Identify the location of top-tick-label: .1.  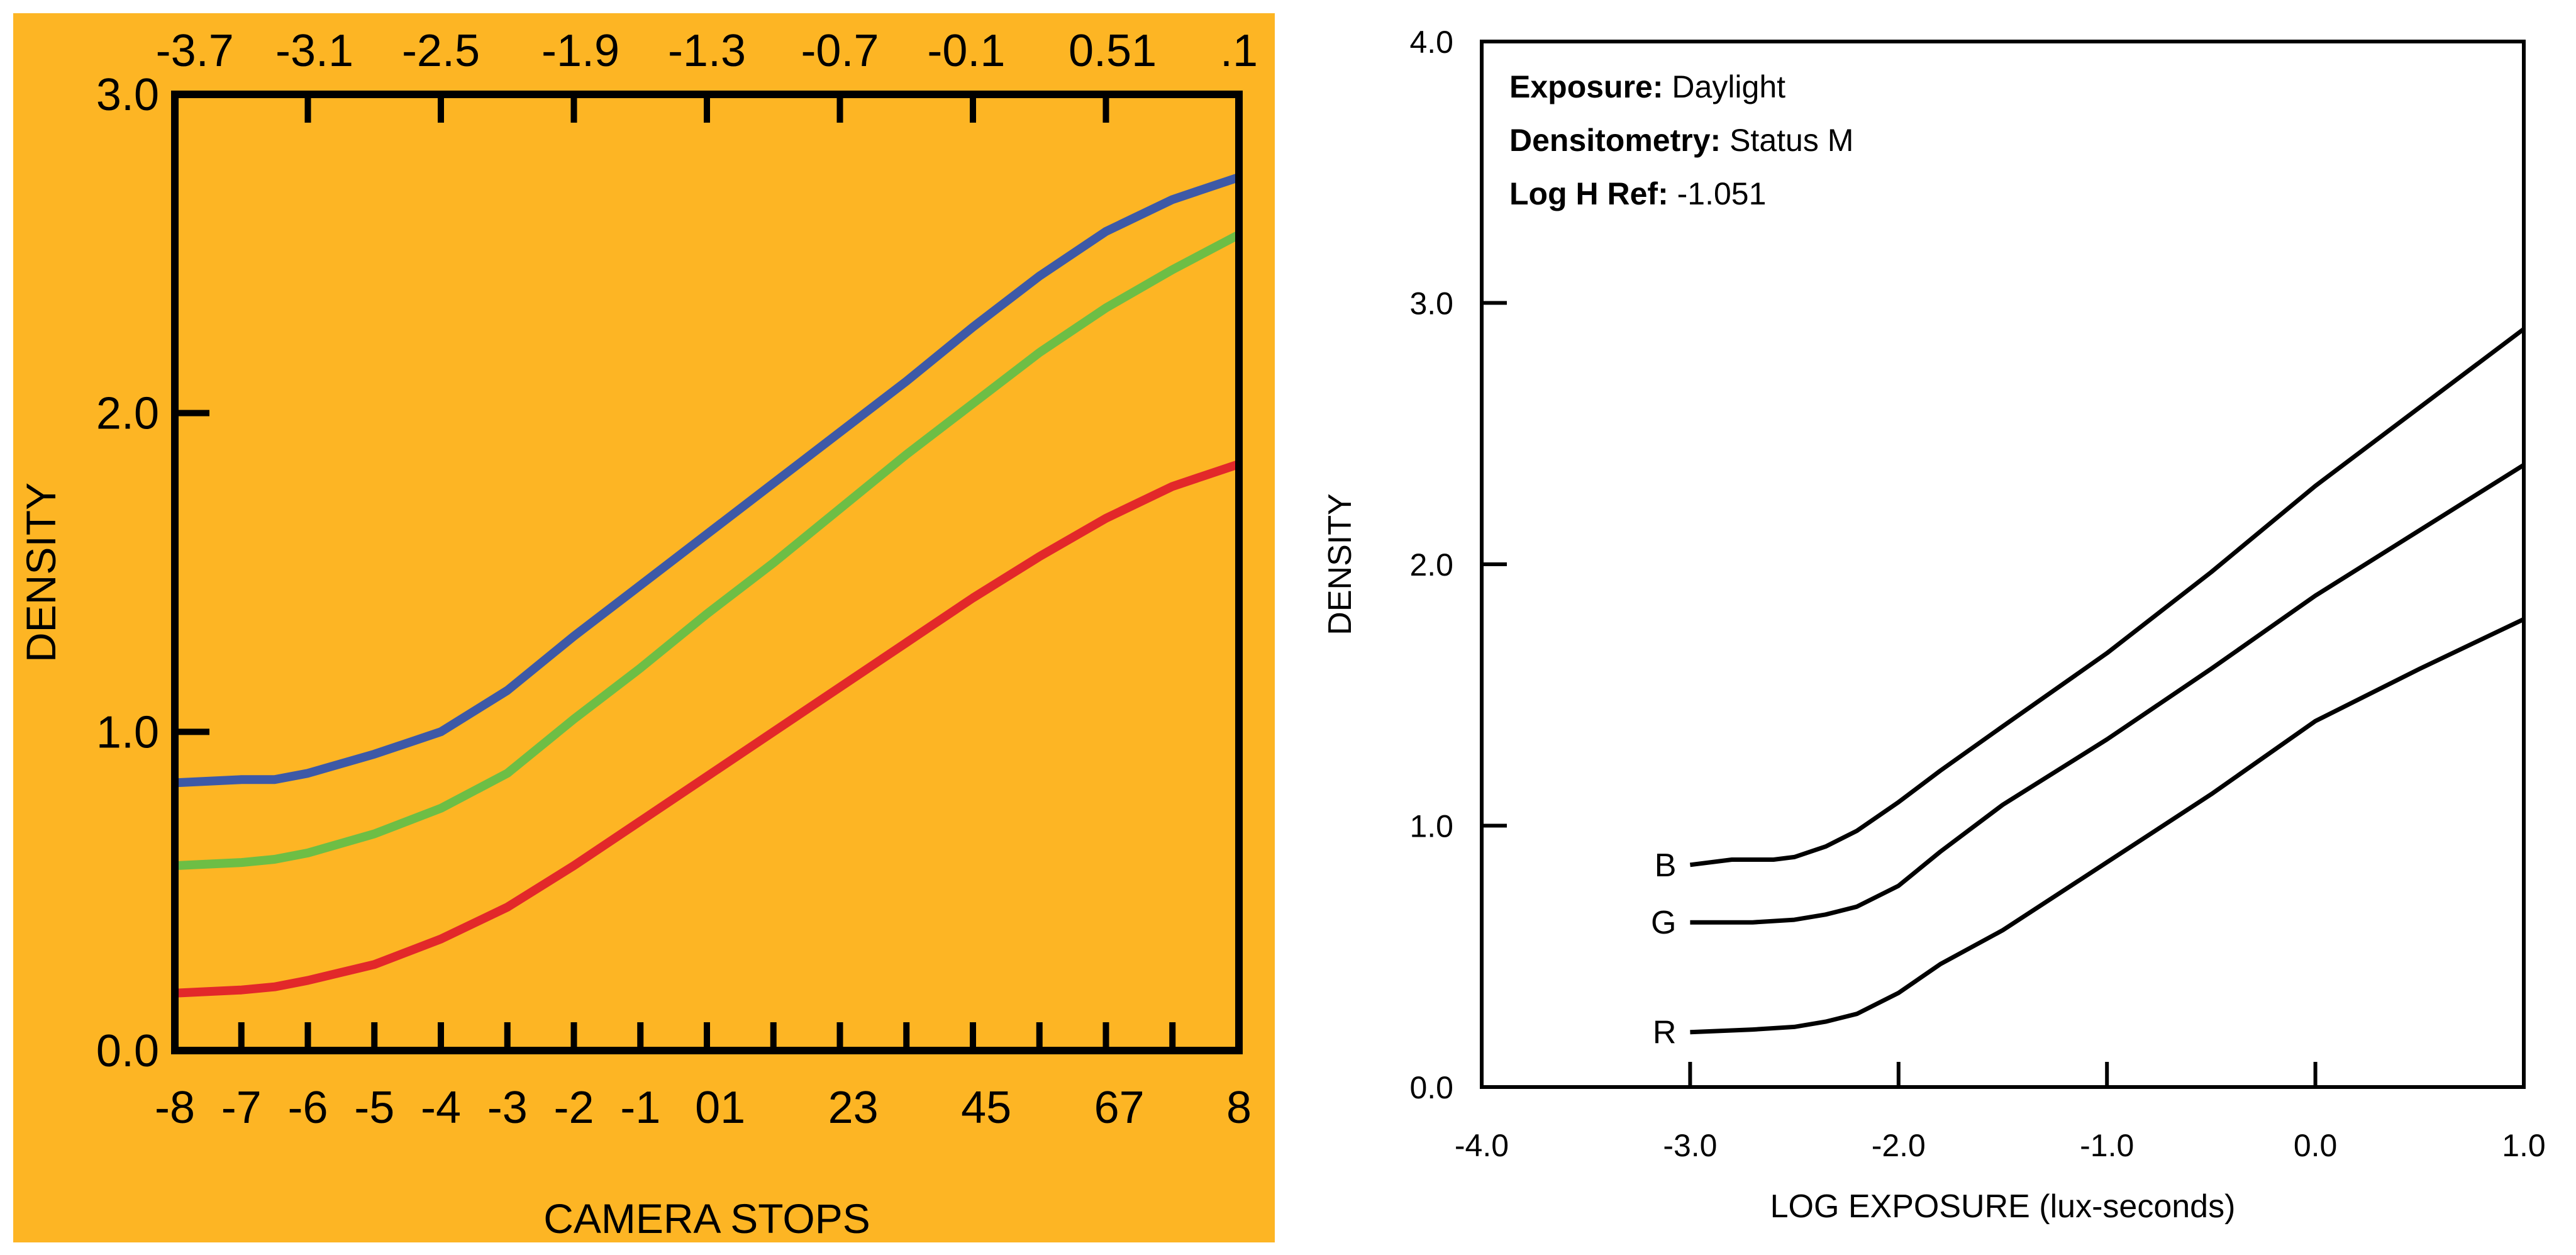
(1239, 51).